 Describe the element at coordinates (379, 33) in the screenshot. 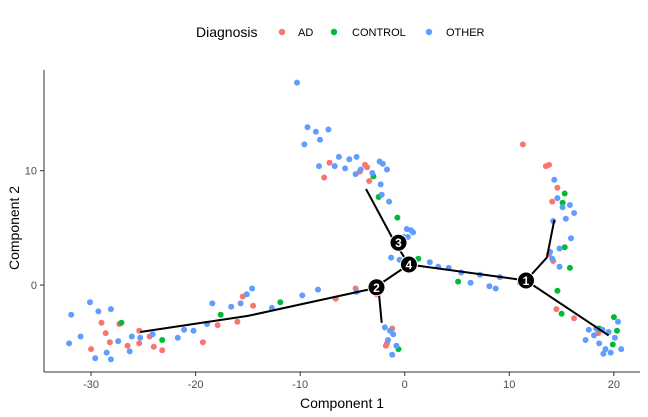

I see `legend-label-control: CONTROL` at that location.